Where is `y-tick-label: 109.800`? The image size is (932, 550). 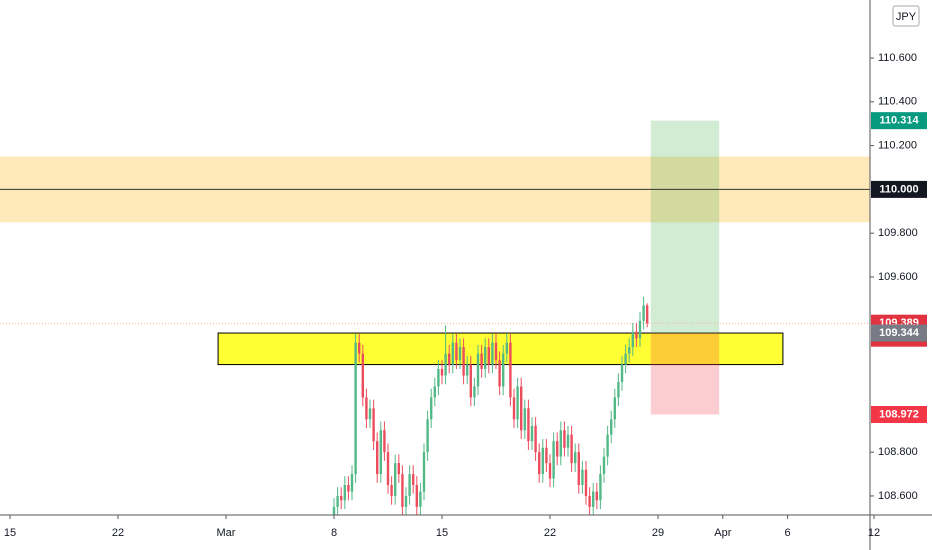 y-tick-label: 109.800 is located at coordinates (898, 233).